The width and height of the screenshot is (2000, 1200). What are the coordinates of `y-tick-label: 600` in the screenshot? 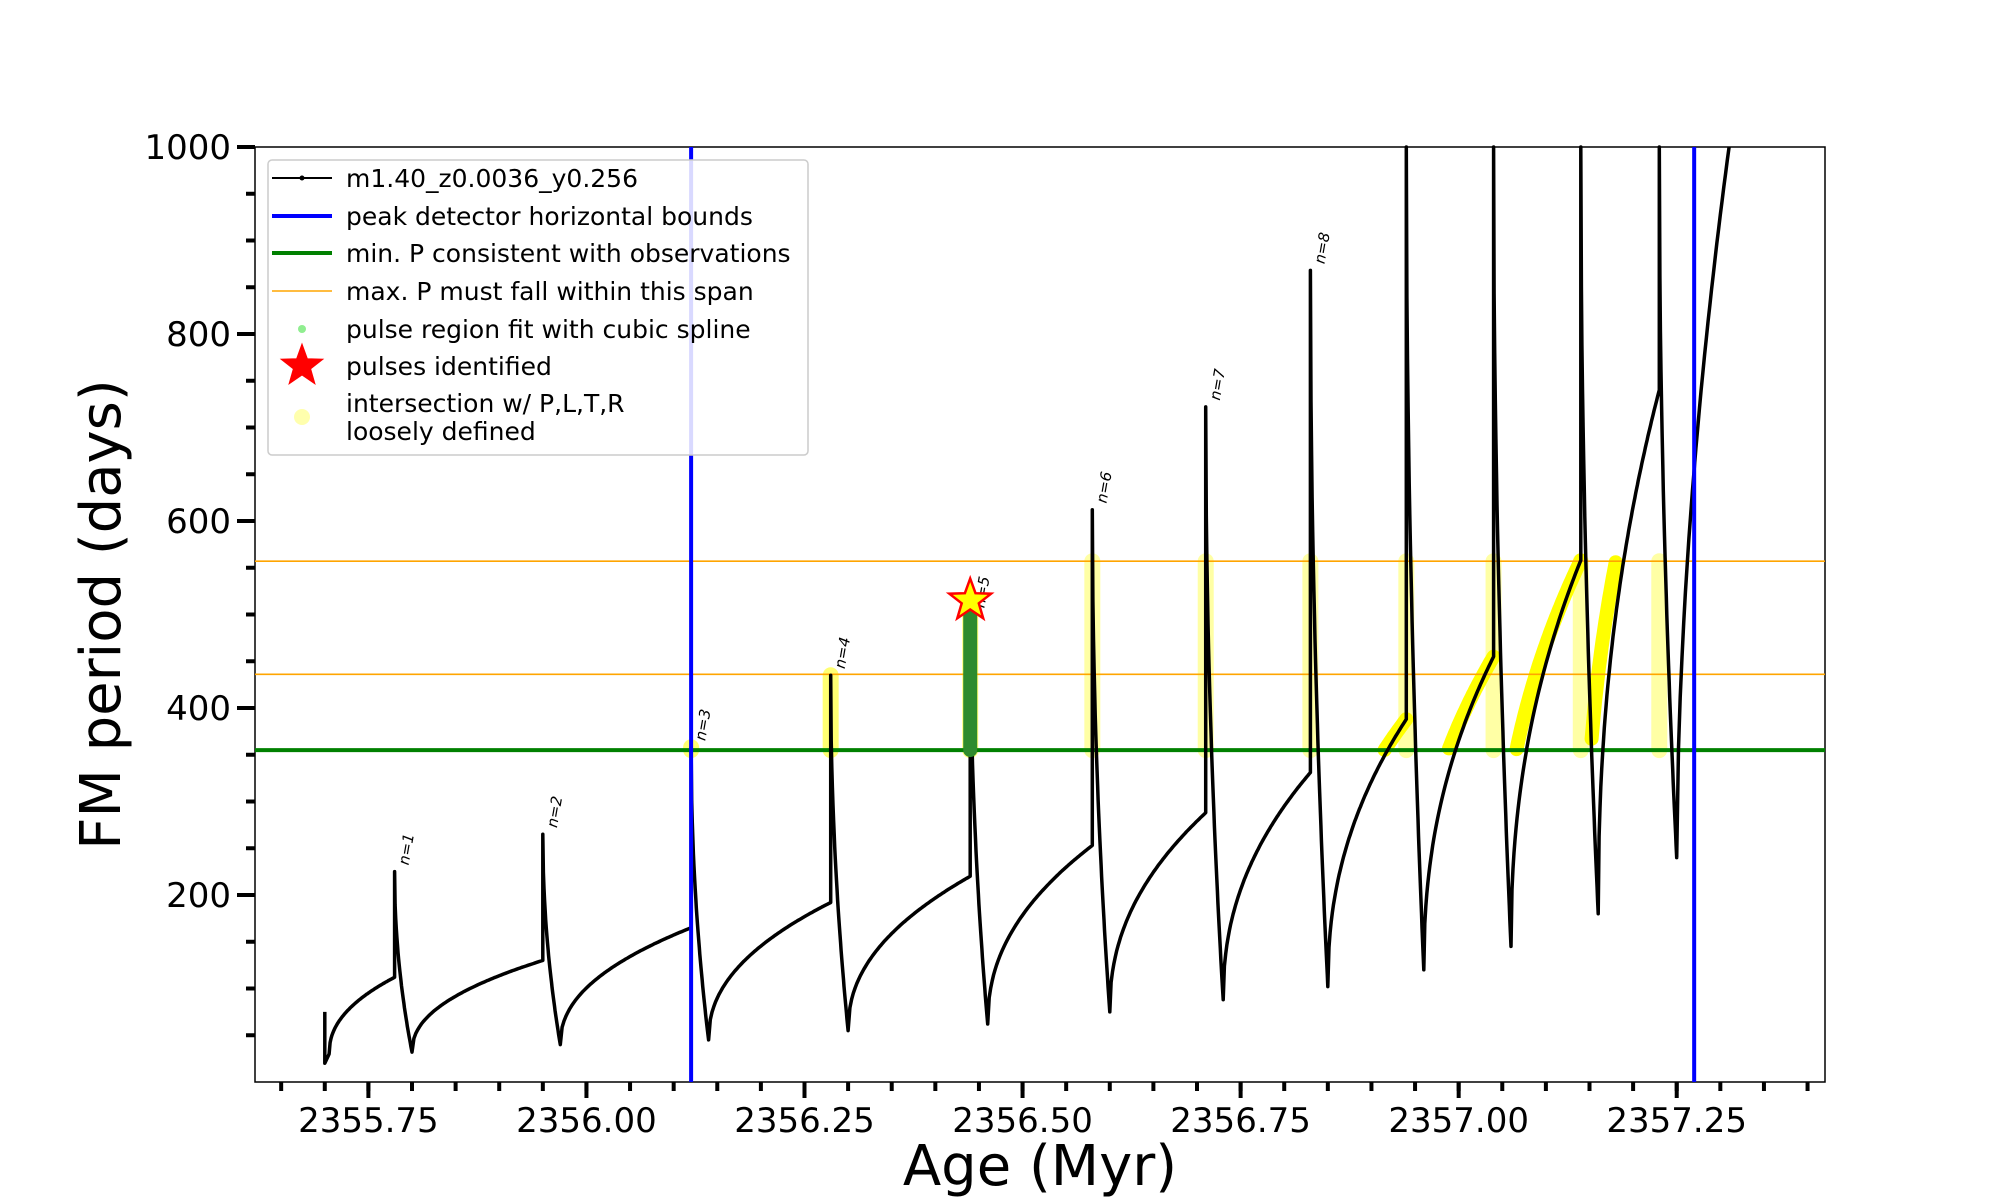 It's located at (198, 522).